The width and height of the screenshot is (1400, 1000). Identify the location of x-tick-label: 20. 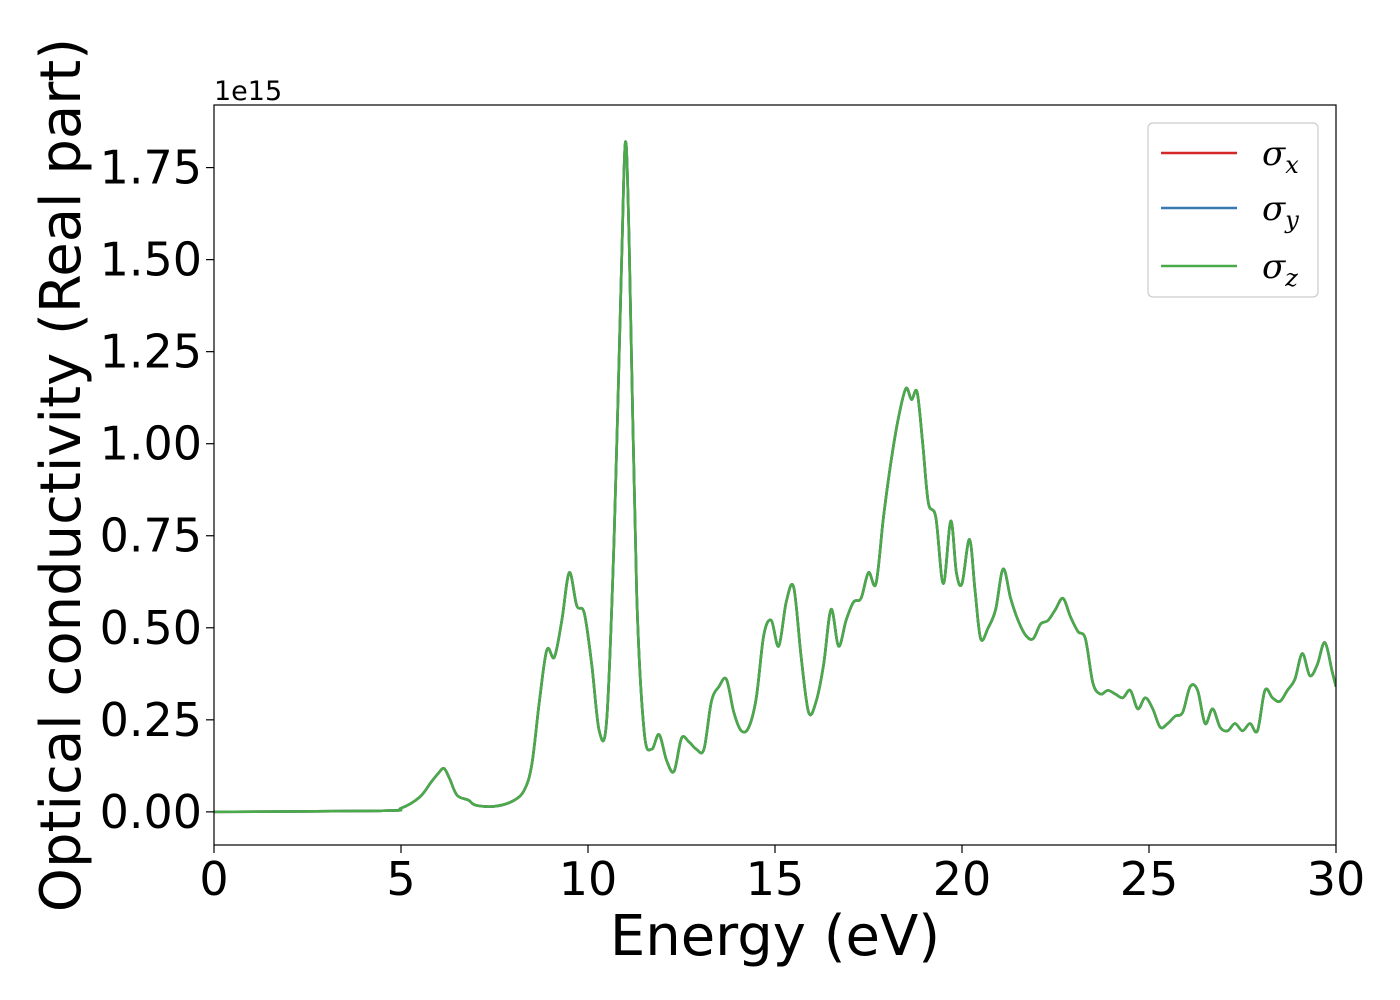
(962, 879).